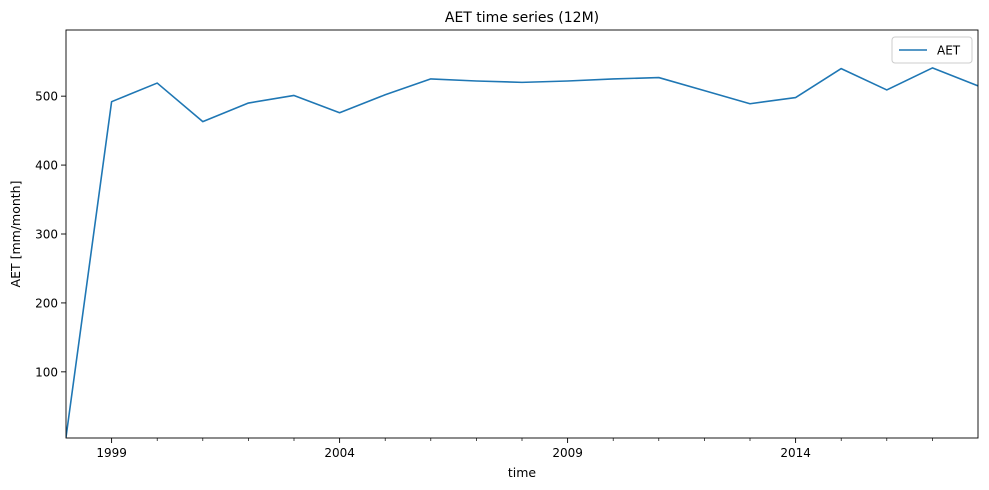 The width and height of the screenshot is (989, 490). Describe the element at coordinates (567, 453) in the screenshot. I see `x-tick-label-2009: 2009` at that location.